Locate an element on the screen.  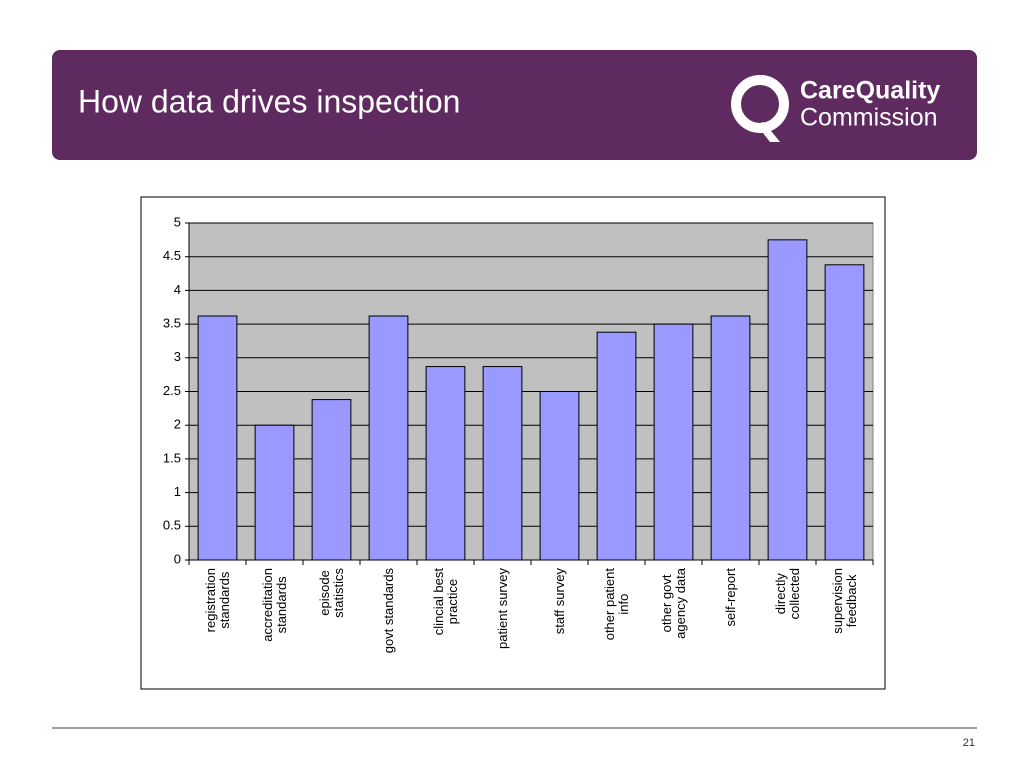
x-tick-label: supervision feedback is located at coordinates (844, 601).